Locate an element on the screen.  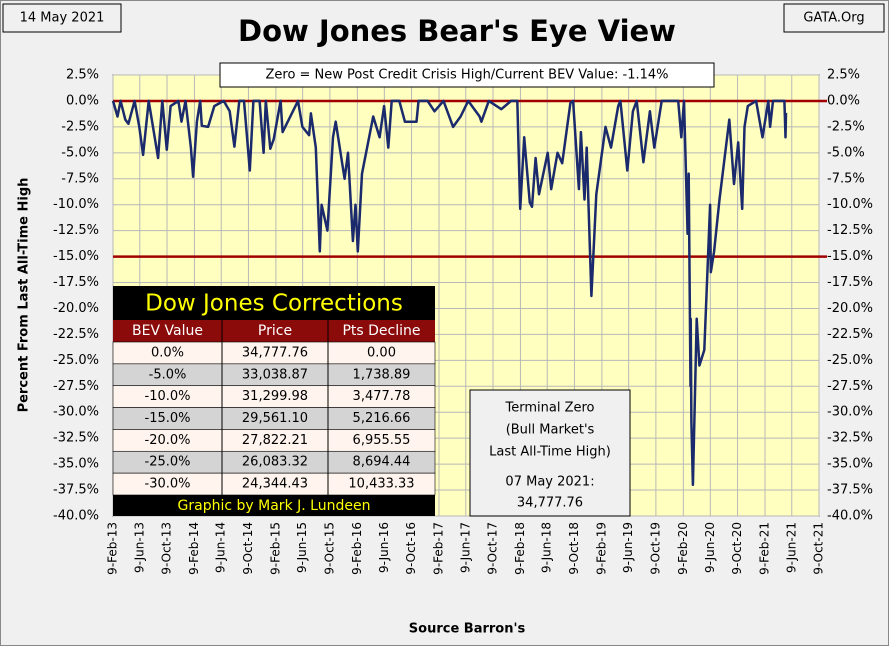
y2-tick-label: -25.0% is located at coordinates (850, 360).